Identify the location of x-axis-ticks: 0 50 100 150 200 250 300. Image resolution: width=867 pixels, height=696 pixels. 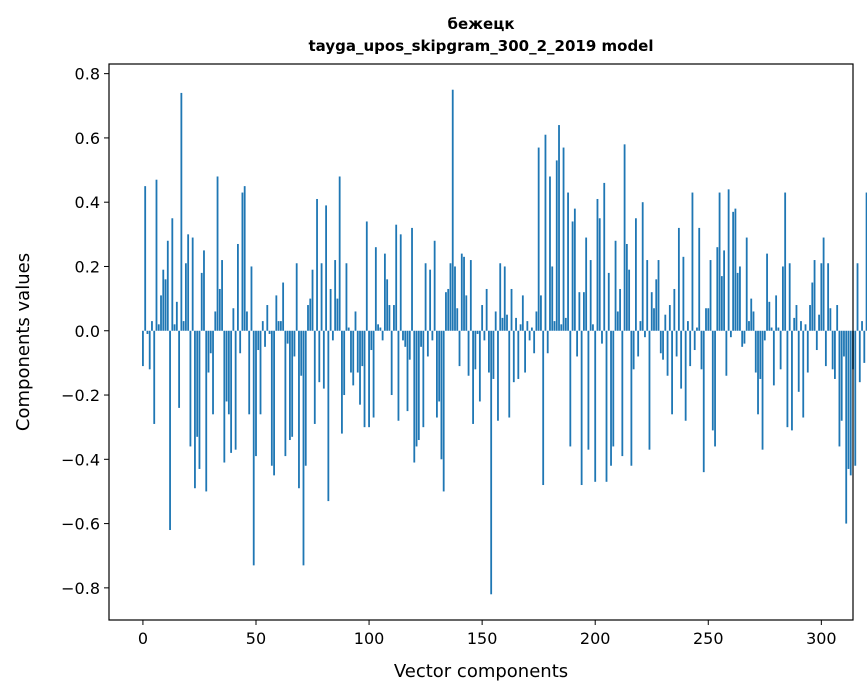
(487, 634).